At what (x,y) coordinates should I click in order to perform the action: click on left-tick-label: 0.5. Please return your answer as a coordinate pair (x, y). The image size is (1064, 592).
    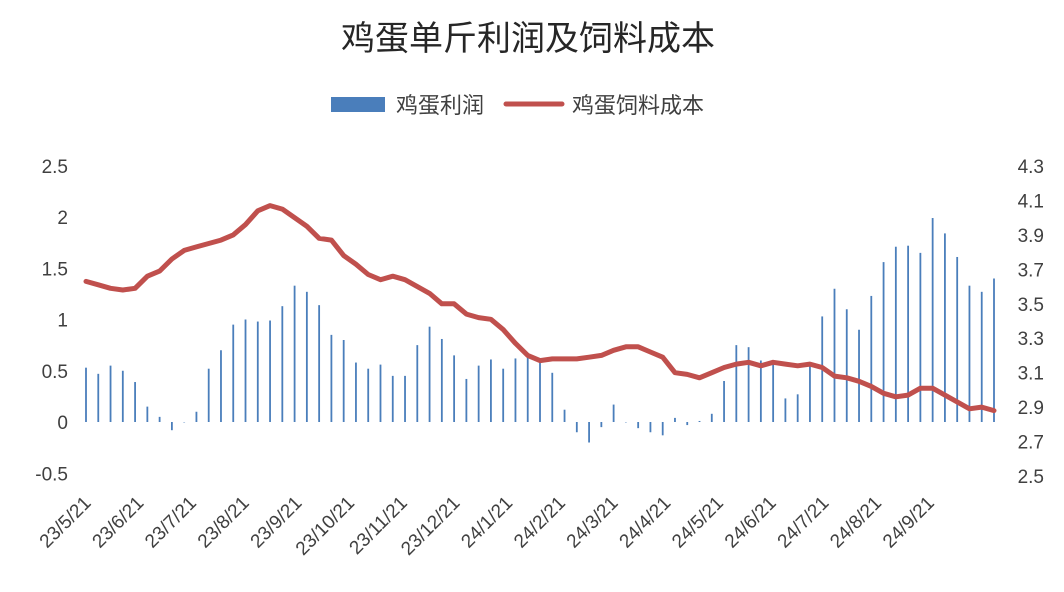
    Looking at the image, I should click on (55, 372).